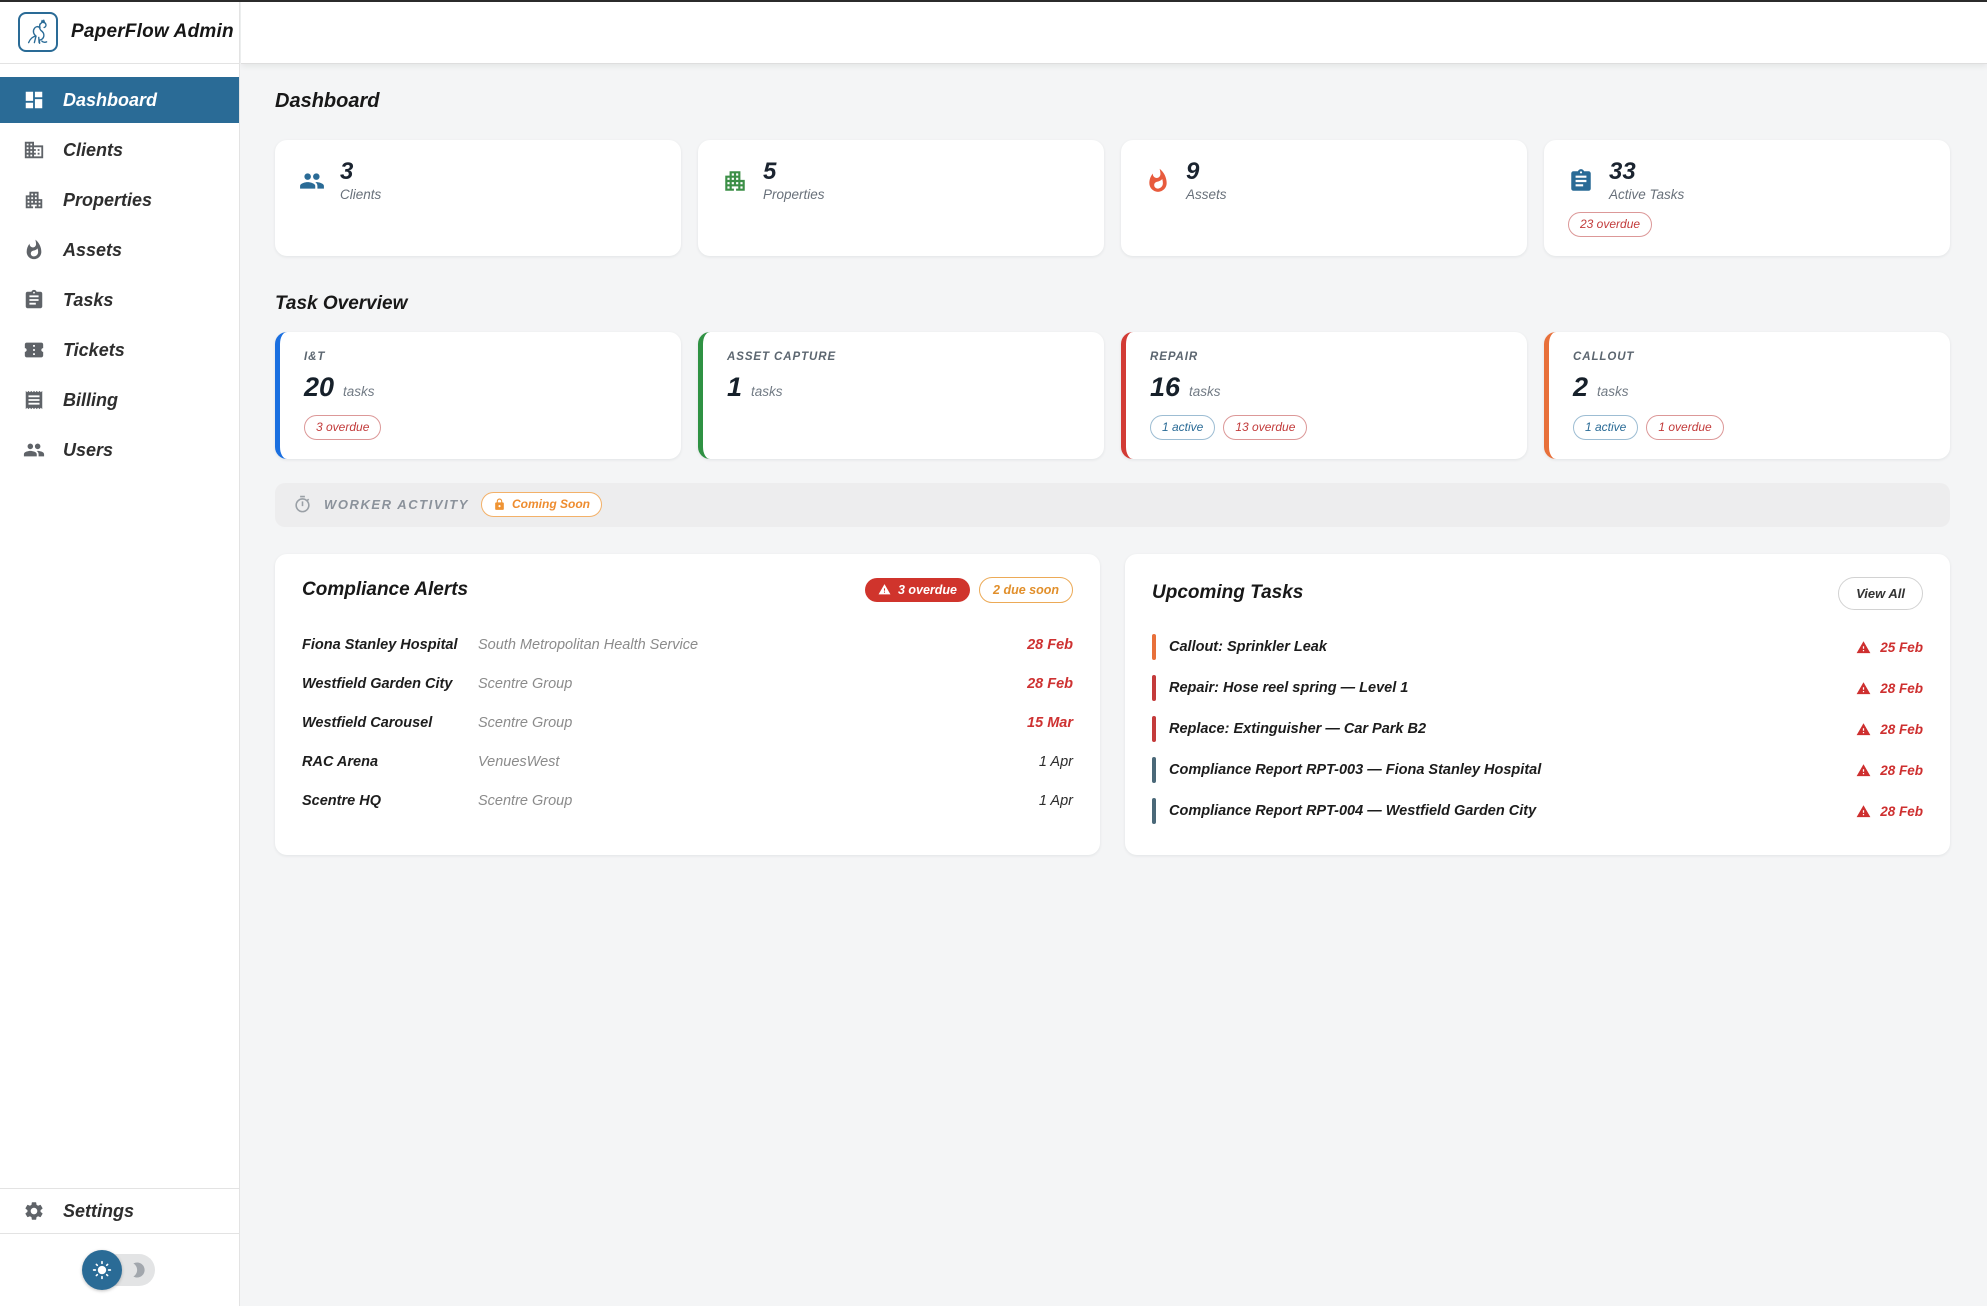  What do you see at coordinates (525, 723) in the screenshot?
I see `client-name: Scentre Group` at bounding box center [525, 723].